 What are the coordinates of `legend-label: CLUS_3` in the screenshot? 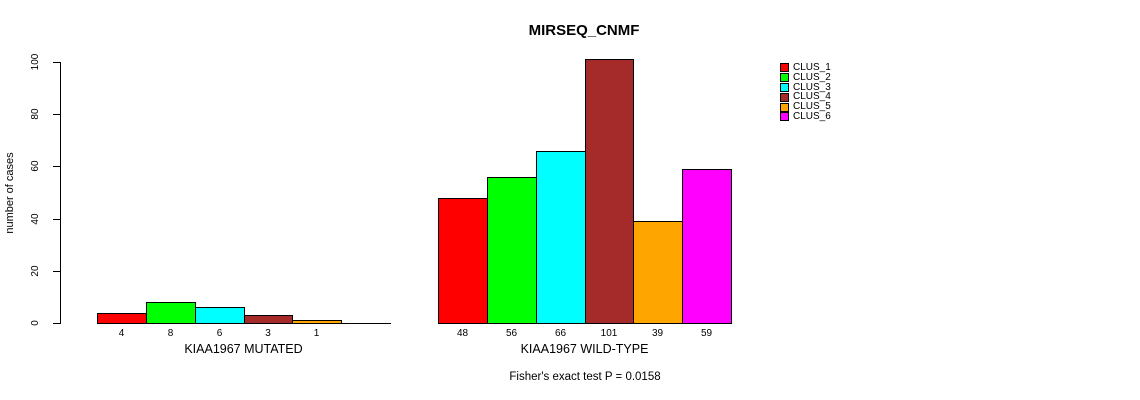 It's located at (812, 87).